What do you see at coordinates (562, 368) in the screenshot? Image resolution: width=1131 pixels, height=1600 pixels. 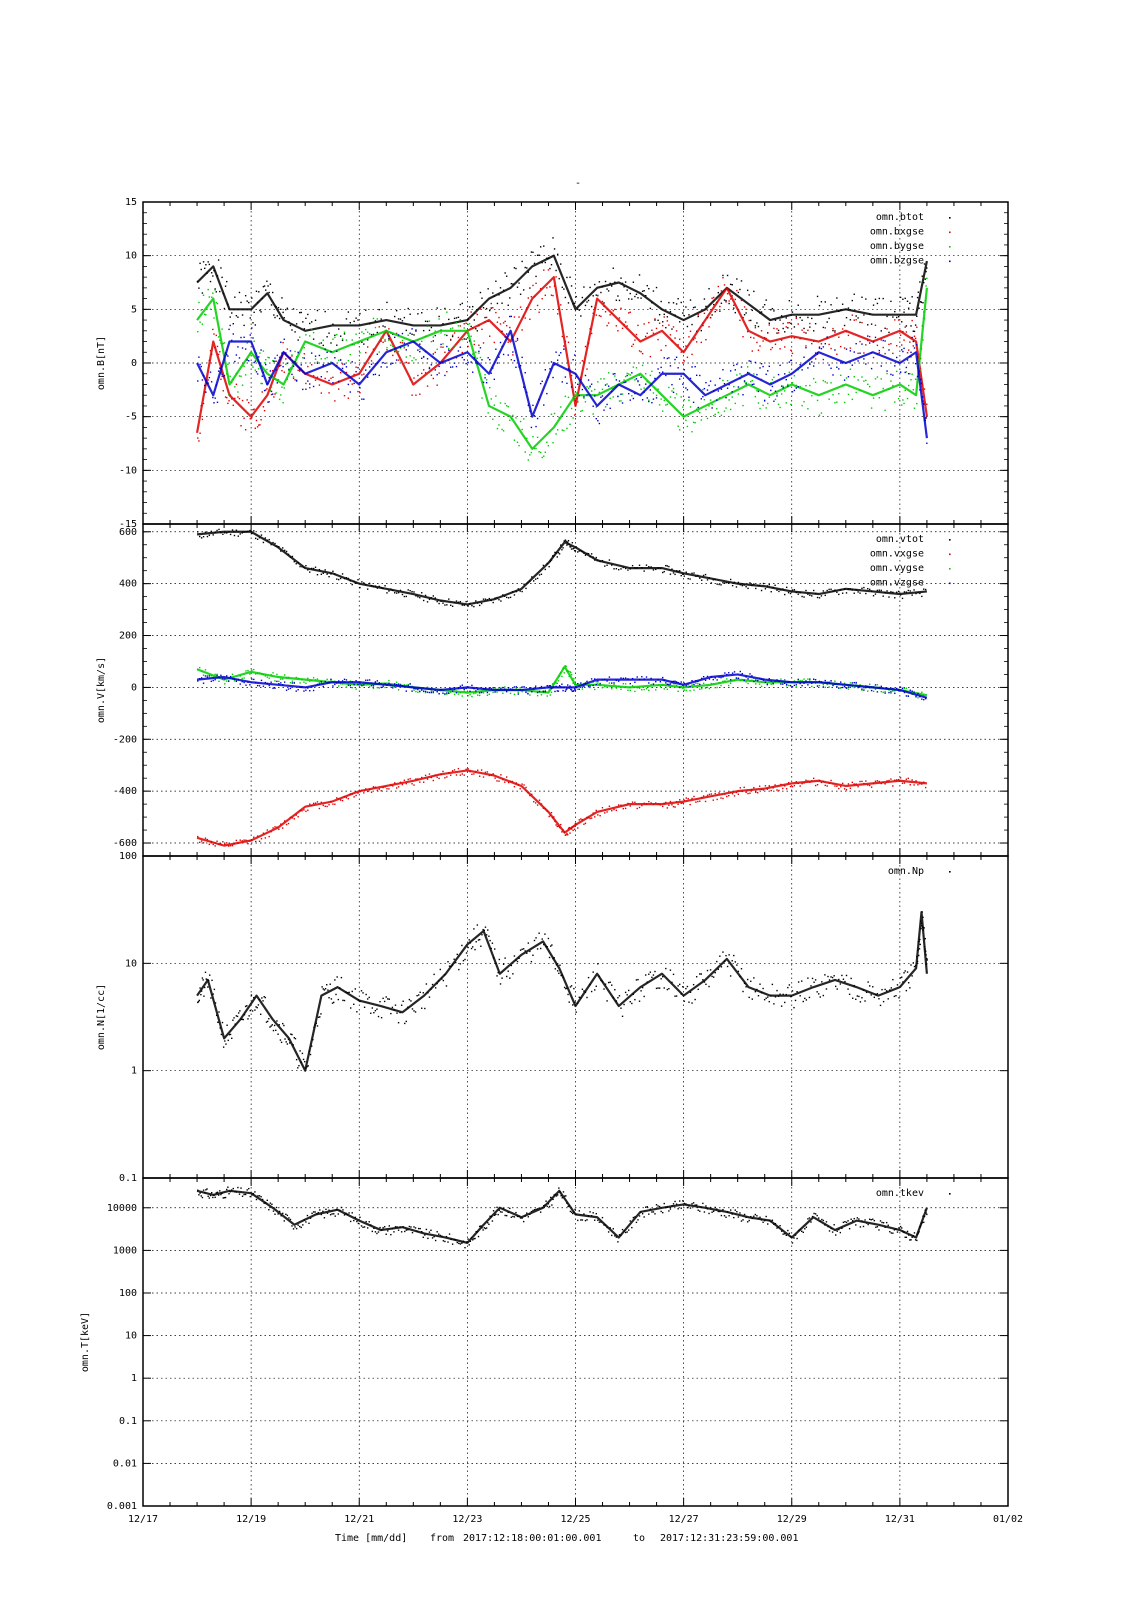 I see `series-line-bygse` at bounding box center [562, 368].